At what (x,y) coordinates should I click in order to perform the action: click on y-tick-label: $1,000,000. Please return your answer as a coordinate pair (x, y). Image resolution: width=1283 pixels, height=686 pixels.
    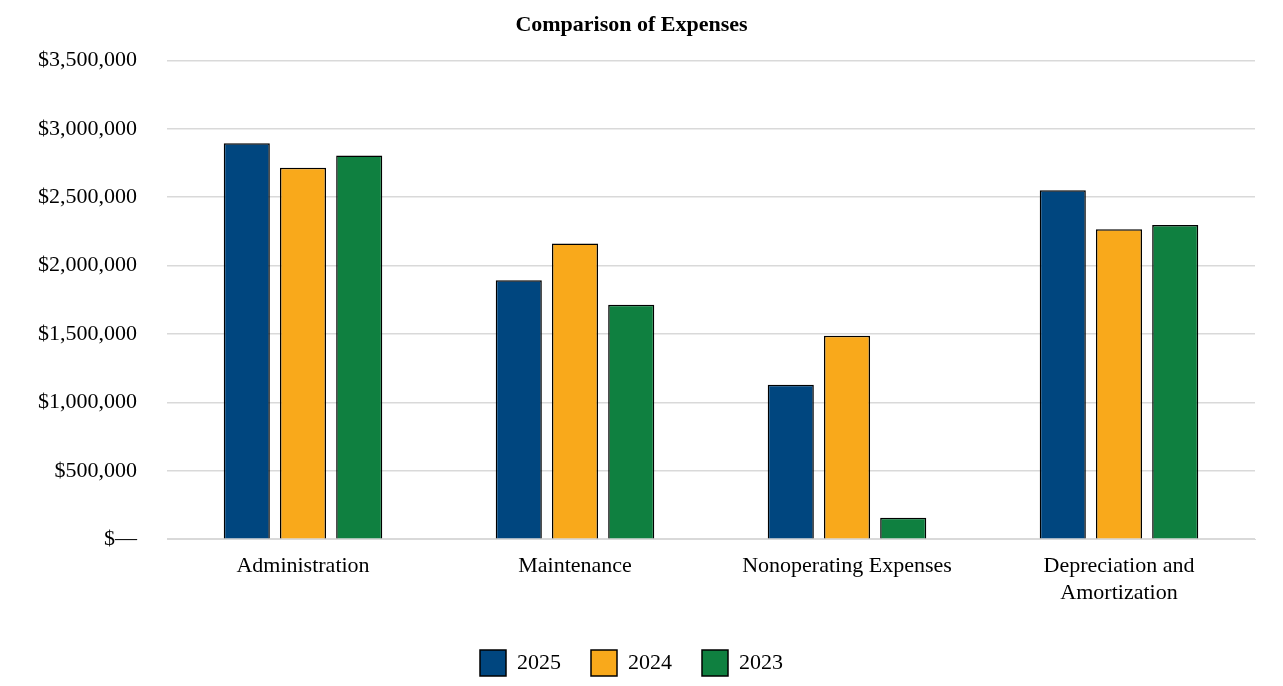
    Looking at the image, I should click on (87, 401).